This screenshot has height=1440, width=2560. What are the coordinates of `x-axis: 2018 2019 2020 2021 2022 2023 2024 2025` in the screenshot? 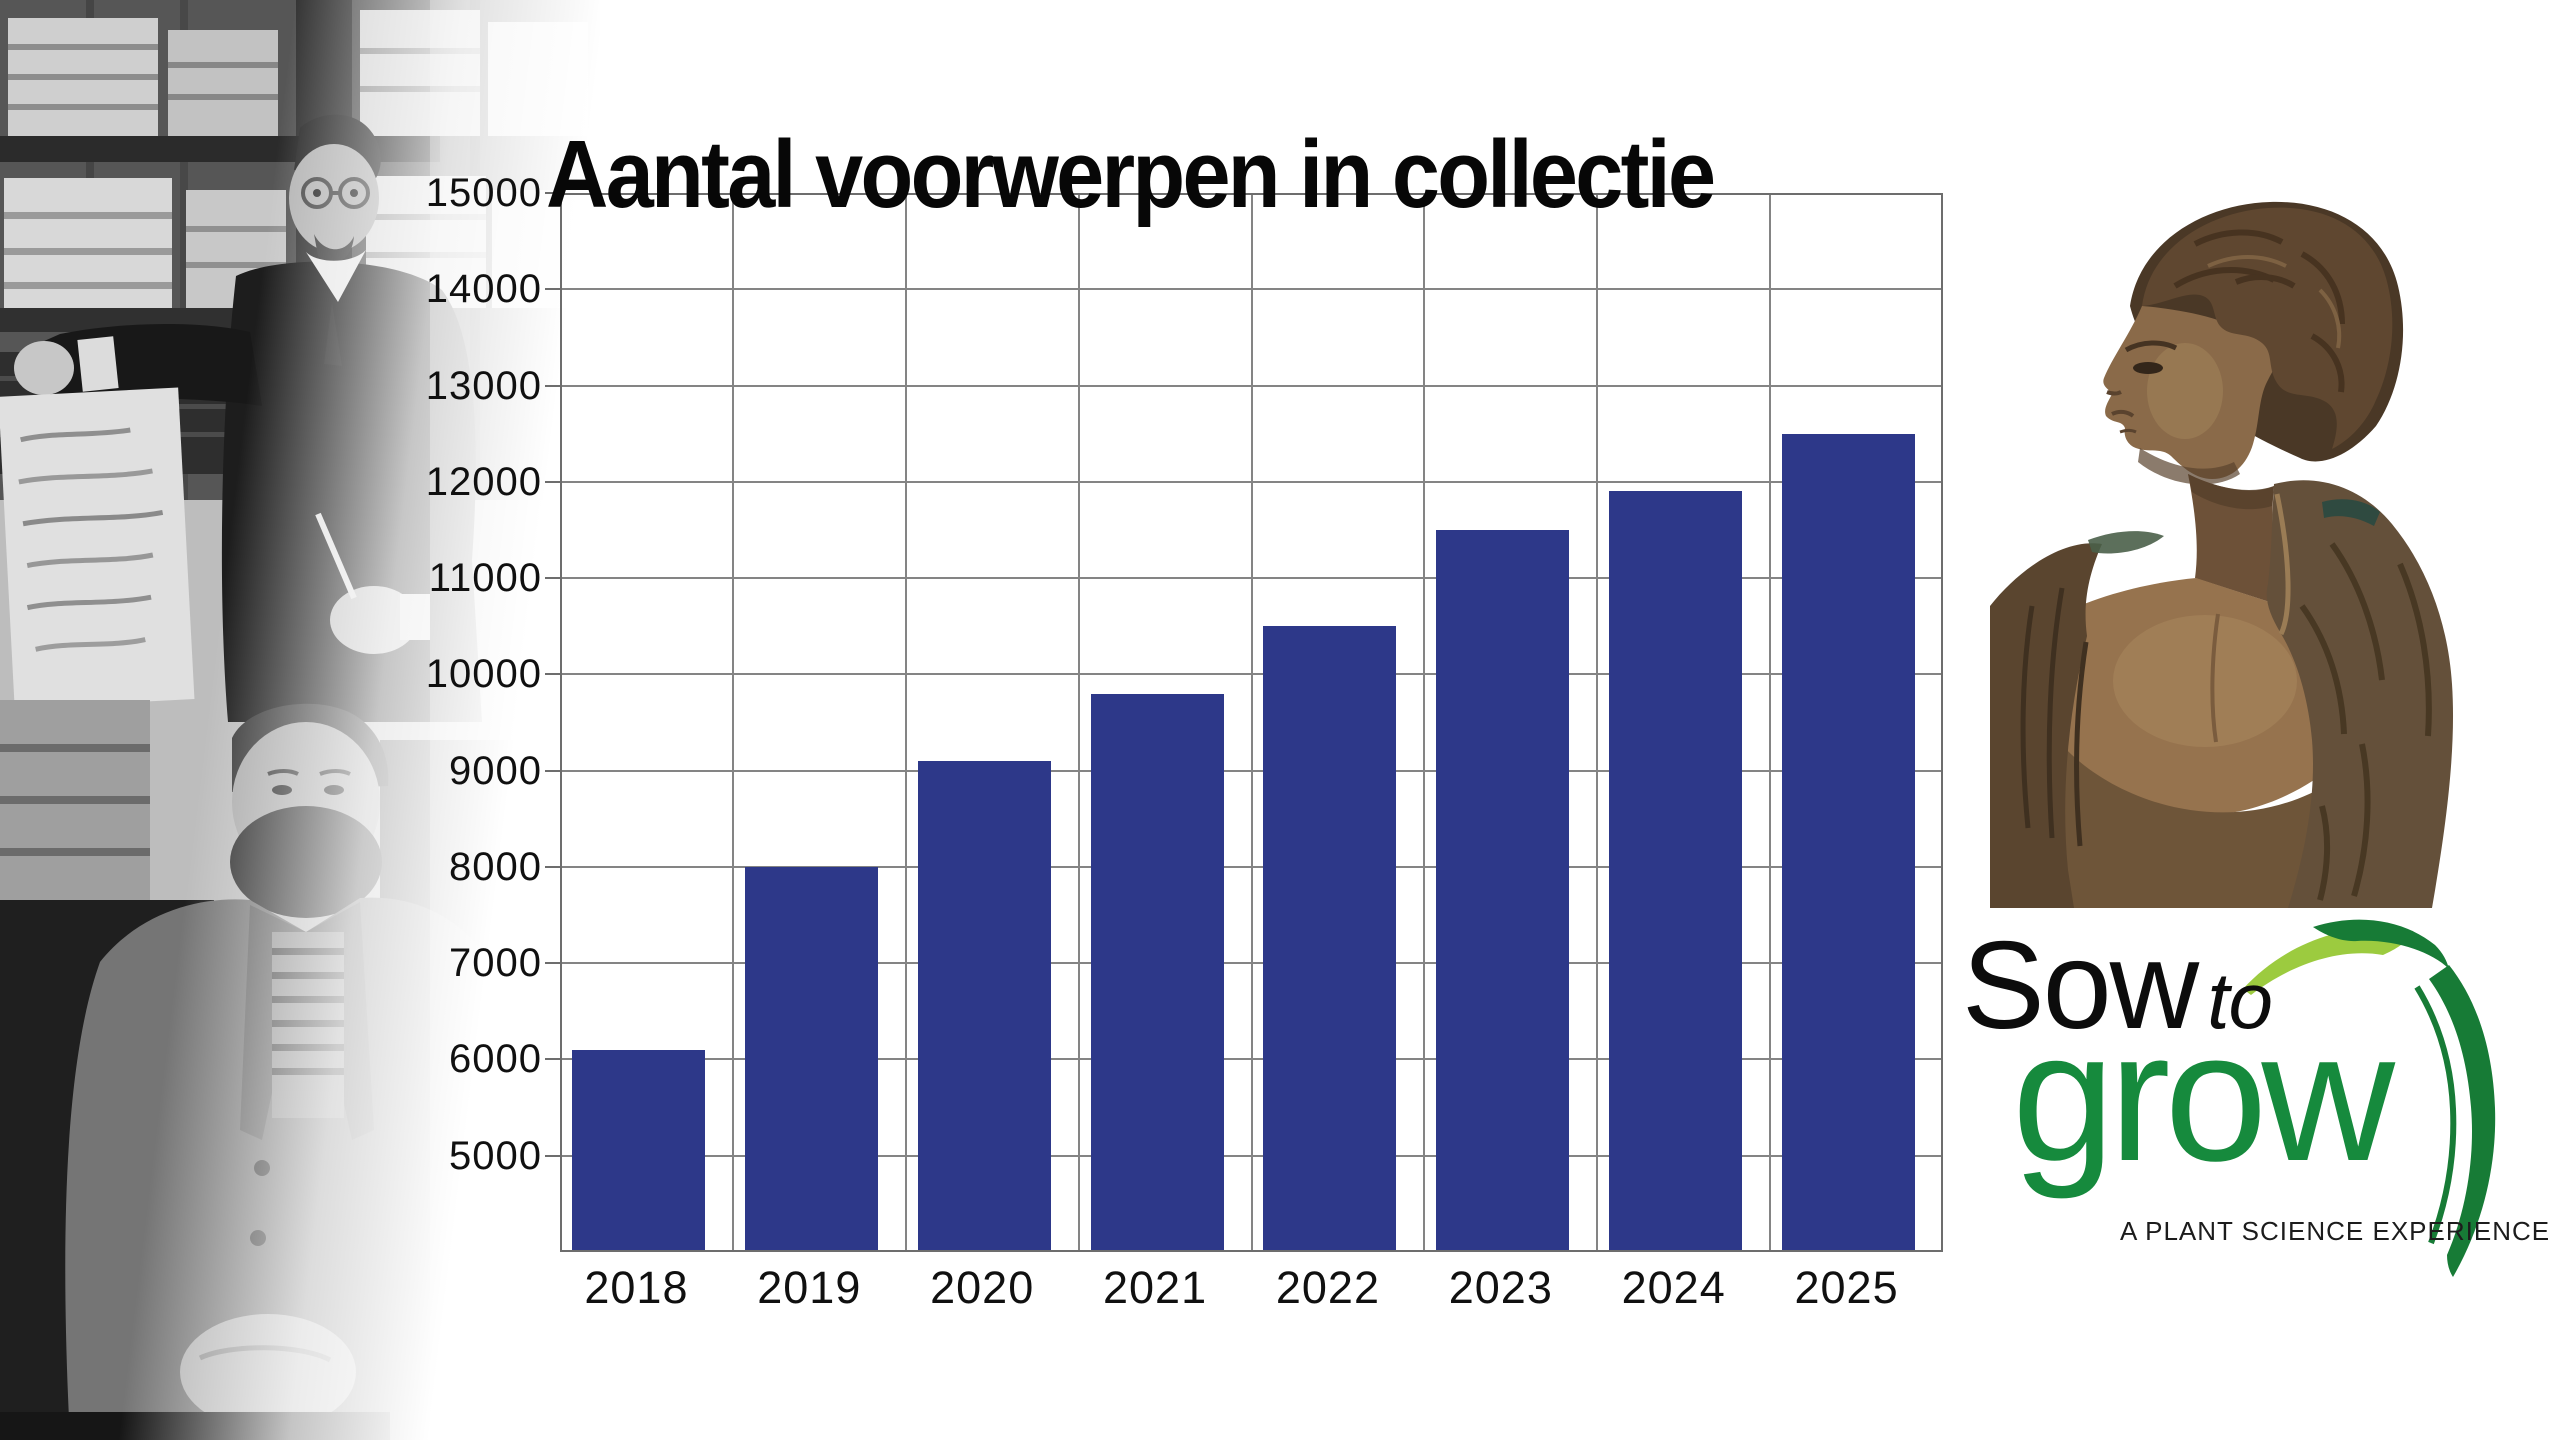 It's located at (1251, 1292).